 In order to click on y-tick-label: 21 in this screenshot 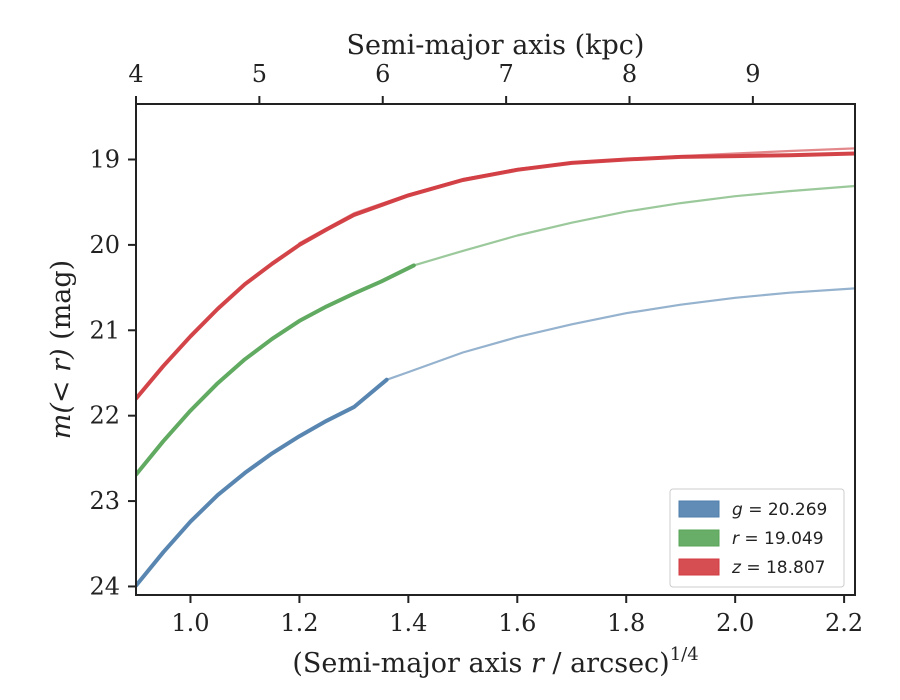, I will do `click(104, 330)`.